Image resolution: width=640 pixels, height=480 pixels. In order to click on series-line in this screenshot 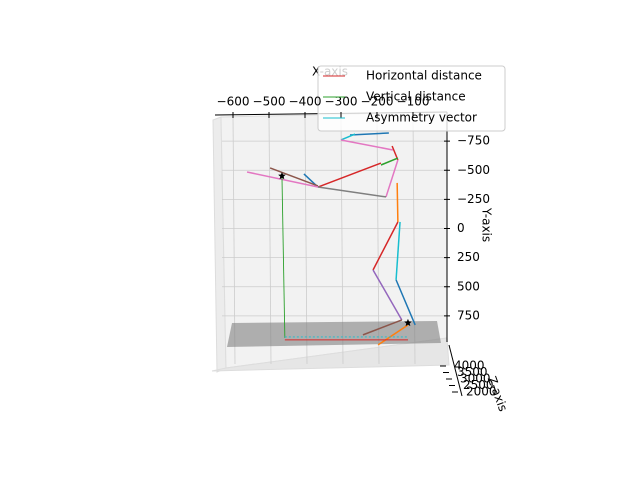, I will do `click(283, 256)`.